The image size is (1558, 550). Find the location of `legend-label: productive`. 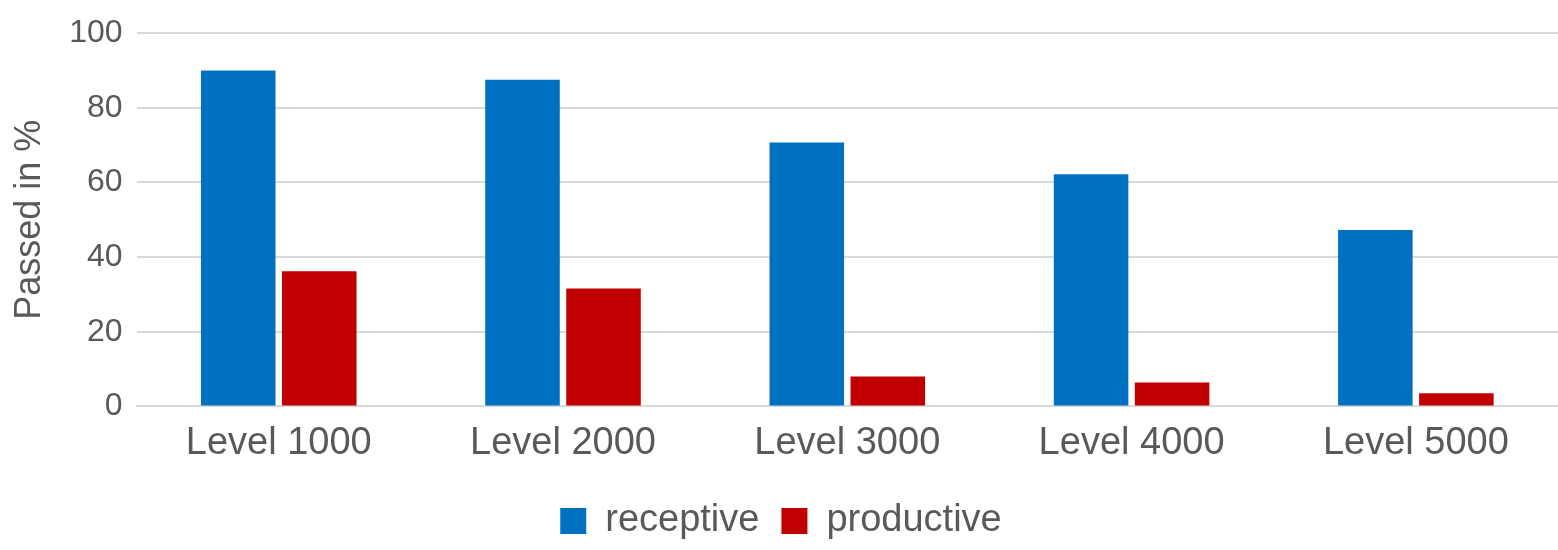

legend-label: productive is located at coordinates (914, 518).